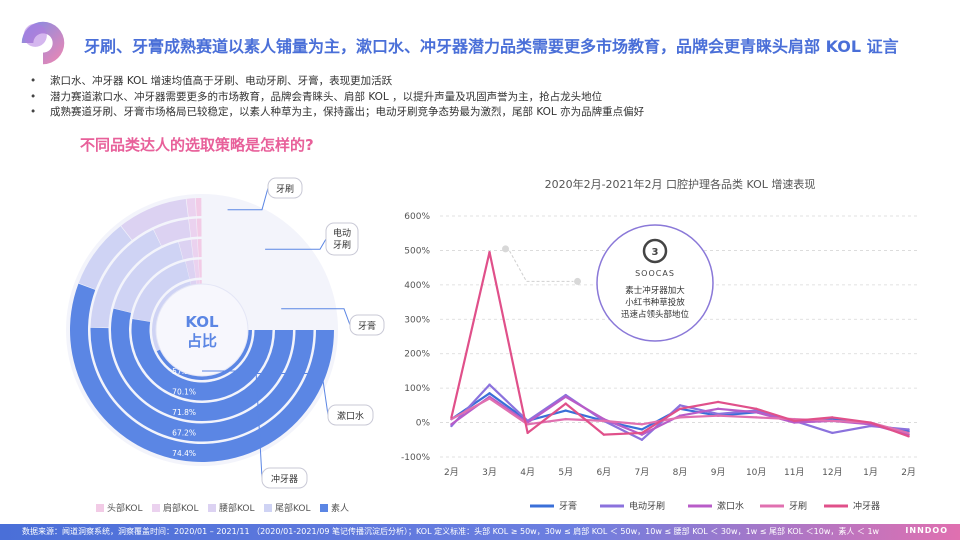 The width and height of the screenshot is (960, 540). Describe the element at coordinates (202, 322) in the screenshot. I see `radial-center-label-1: KOL` at that location.